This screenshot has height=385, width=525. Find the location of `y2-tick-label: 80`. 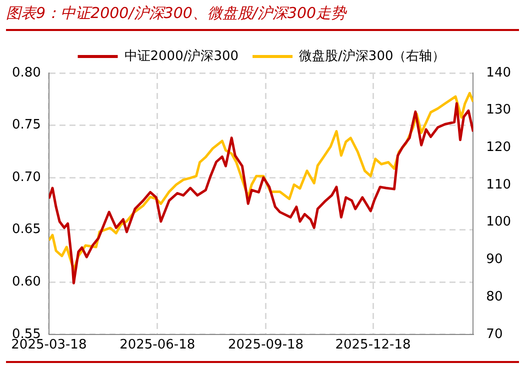

y2-tick-label: 80 is located at coordinates (494, 296).